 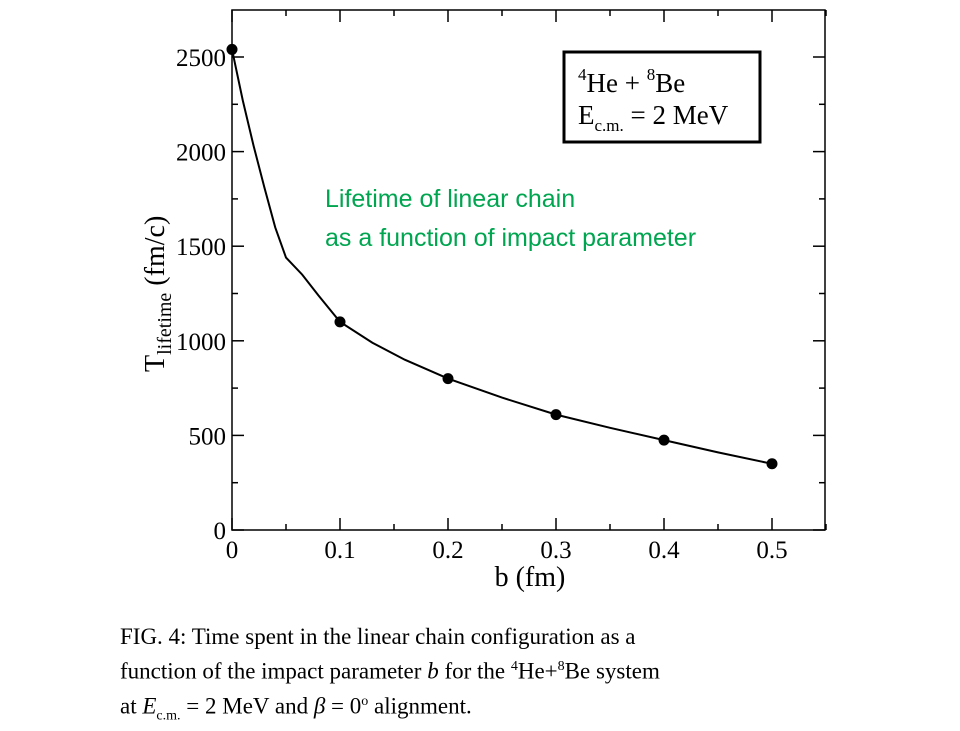 I want to click on x-tick-label: 0.1, so click(x=339, y=550).